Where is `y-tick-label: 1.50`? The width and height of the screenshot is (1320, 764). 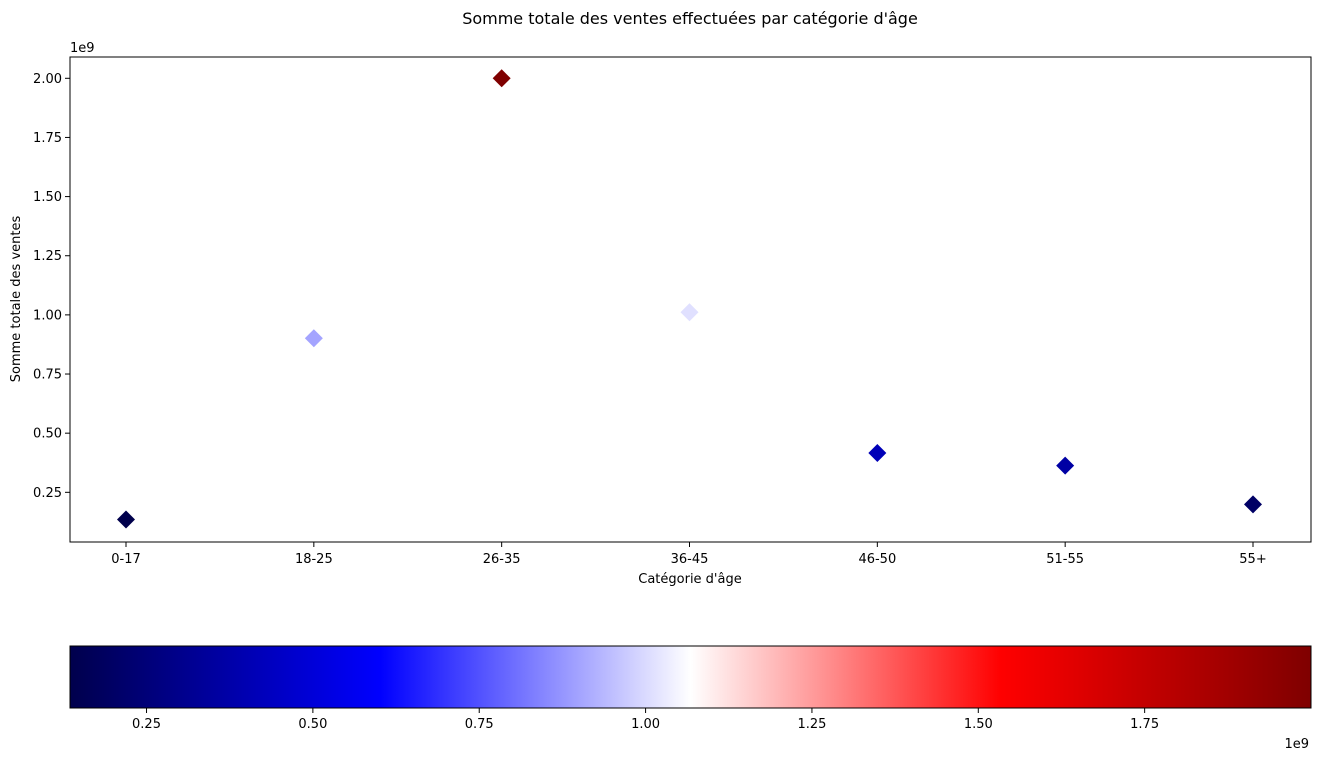 y-tick-label: 1.50 is located at coordinates (47, 197).